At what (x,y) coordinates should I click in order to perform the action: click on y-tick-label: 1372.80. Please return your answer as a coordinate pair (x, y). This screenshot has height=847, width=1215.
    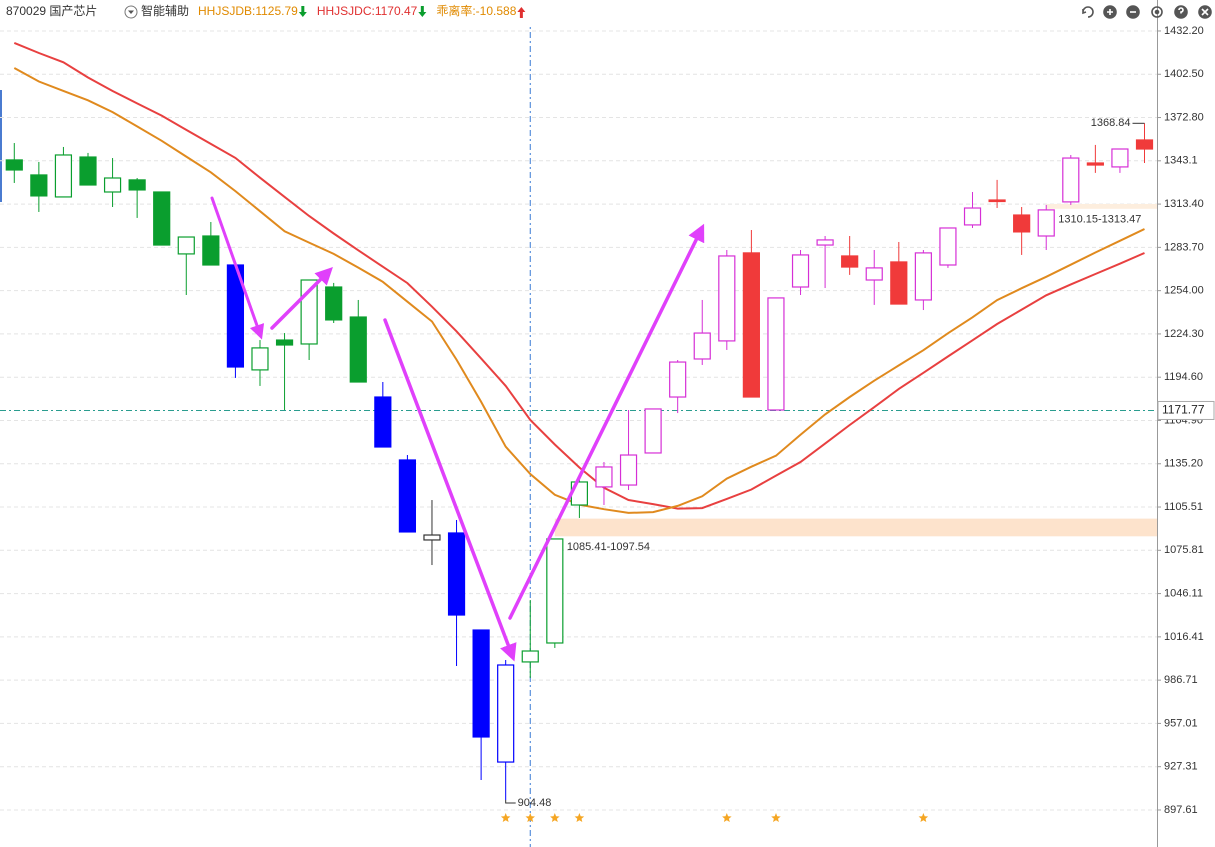
    Looking at the image, I should click on (1184, 117).